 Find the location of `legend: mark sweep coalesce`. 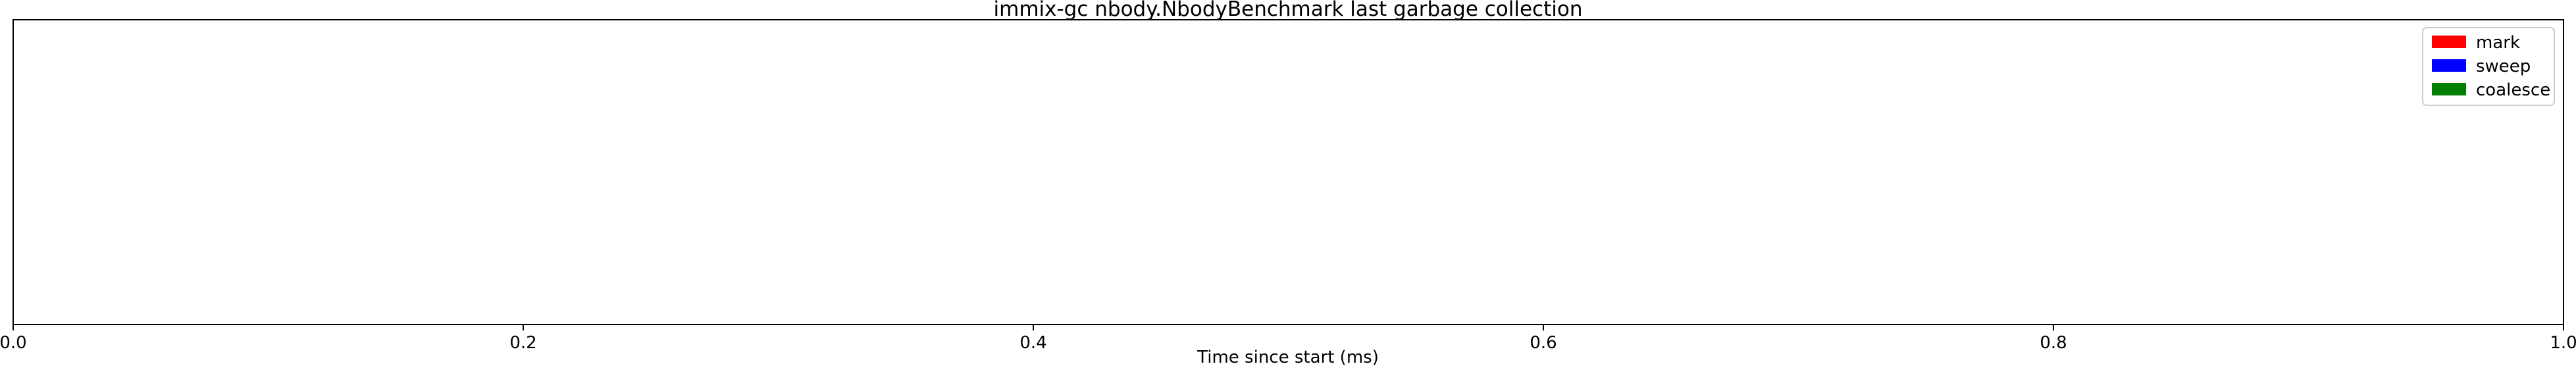

legend: mark sweep coalesce is located at coordinates (2488, 66).